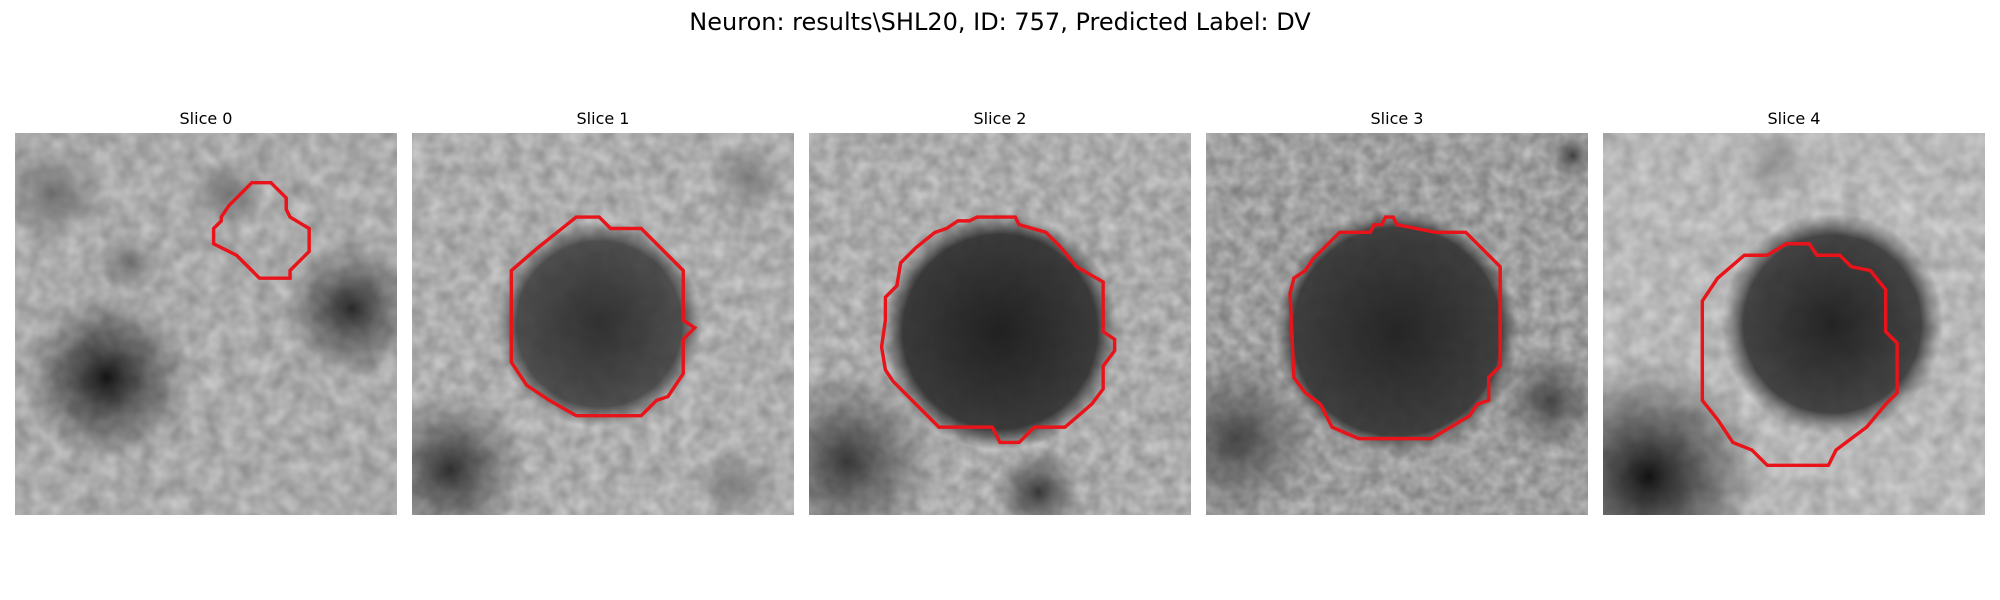  What do you see at coordinates (206, 118) in the screenshot?
I see `slice-title: Slice 0` at bounding box center [206, 118].